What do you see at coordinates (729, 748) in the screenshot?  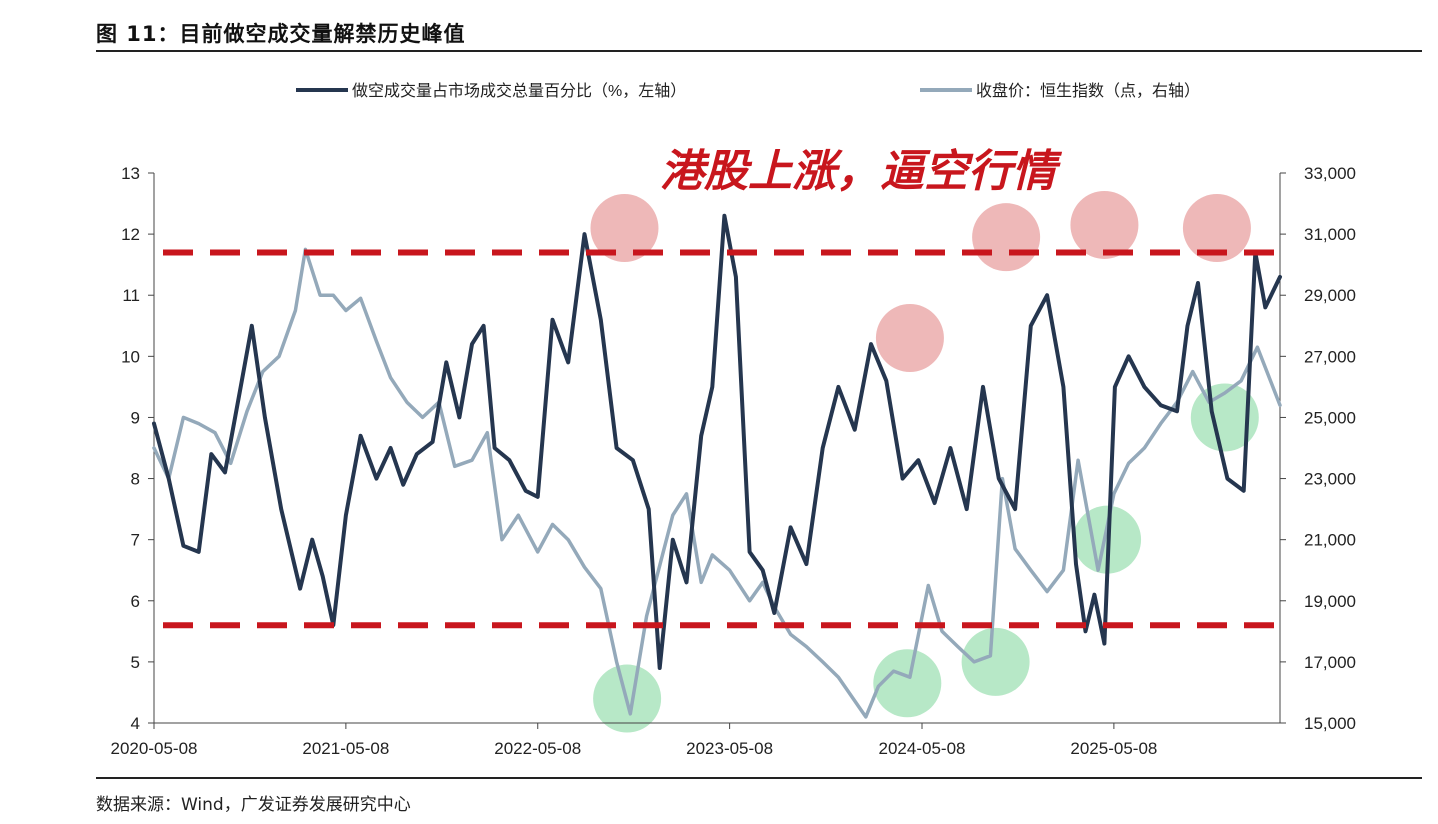 I see `x-tick-label-3: 2023-05-08` at bounding box center [729, 748].